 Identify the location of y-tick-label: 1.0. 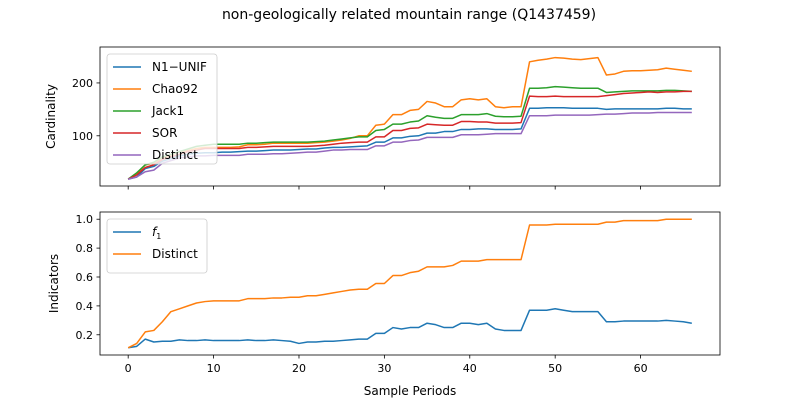
(85, 219).